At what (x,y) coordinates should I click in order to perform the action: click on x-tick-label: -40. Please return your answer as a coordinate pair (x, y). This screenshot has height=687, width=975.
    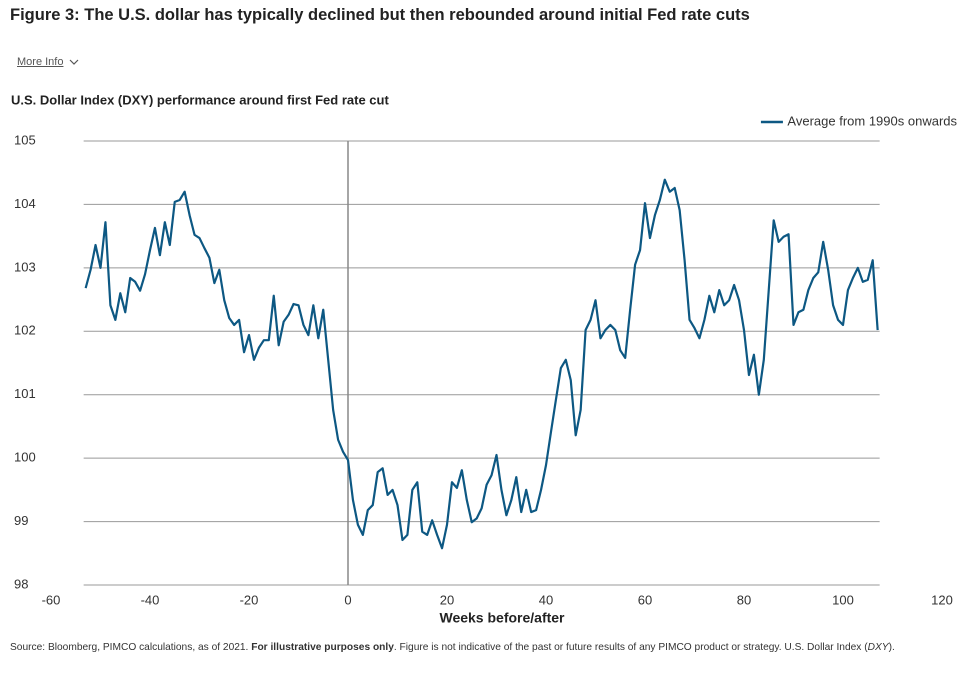
    Looking at the image, I should click on (150, 599).